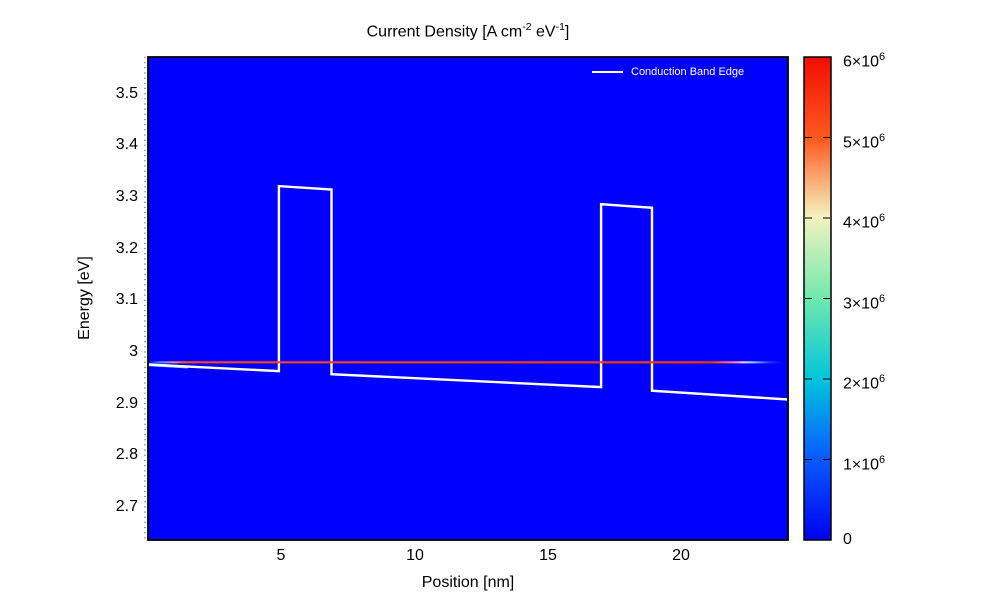 The height and width of the screenshot is (600, 1000). What do you see at coordinates (126, 93) in the screenshot?
I see `y-tick-label: 3.5` at bounding box center [126, 93].